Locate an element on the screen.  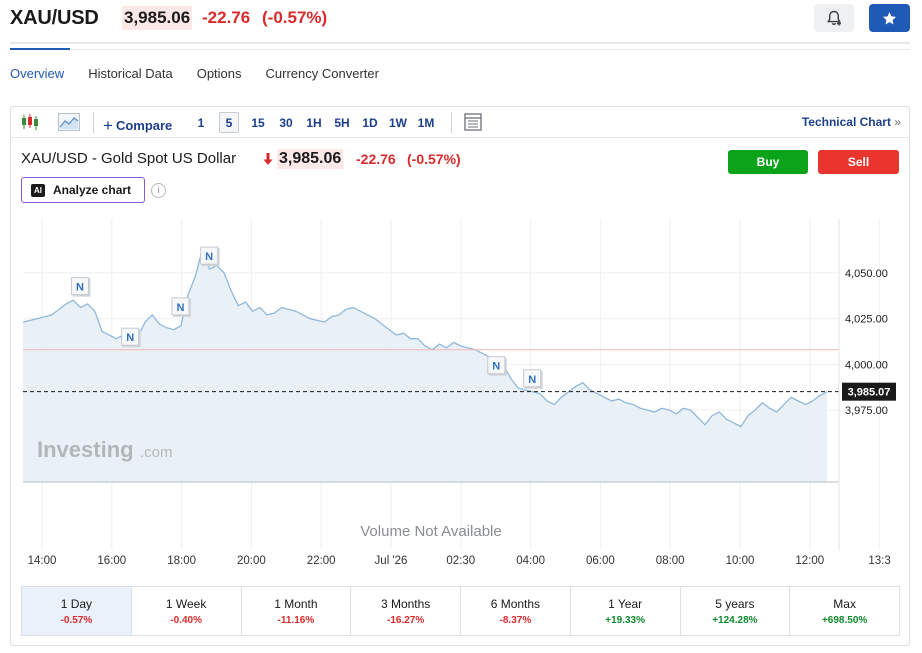
x-axis-tick-label: 08:00 is located at coordinates (670, 561).